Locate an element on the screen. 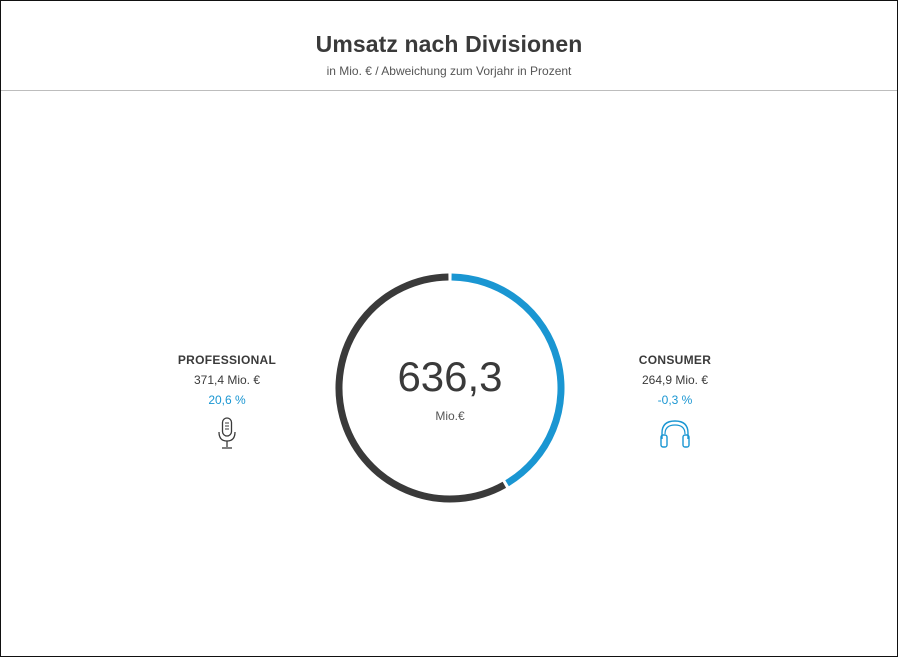 This screenshot has height=657, width=898. donut-chart is located at coordinates (450, 388).